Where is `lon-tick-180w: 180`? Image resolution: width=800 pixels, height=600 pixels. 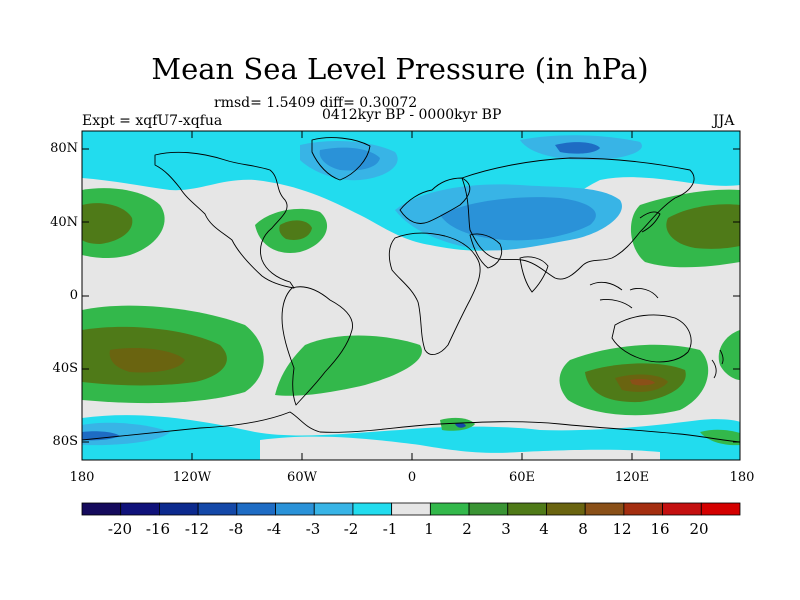
lon-tick-180w: 180 is located at coordinates (82, 477).